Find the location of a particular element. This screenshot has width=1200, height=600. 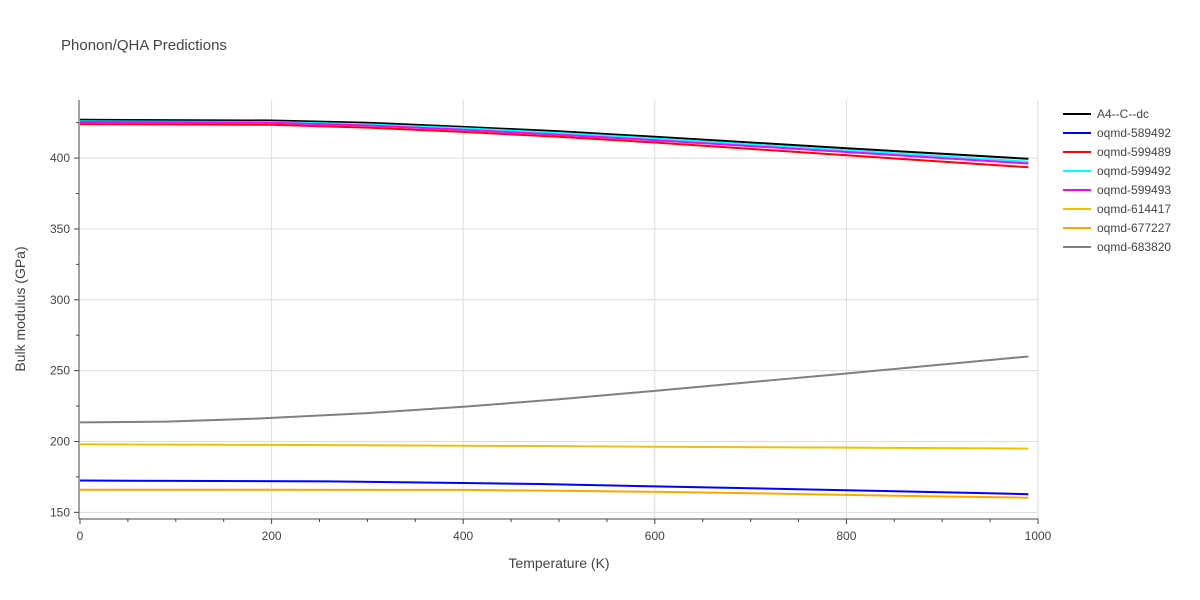

legend-item: oqmd-589492 is located at coordinates (1117, 133).